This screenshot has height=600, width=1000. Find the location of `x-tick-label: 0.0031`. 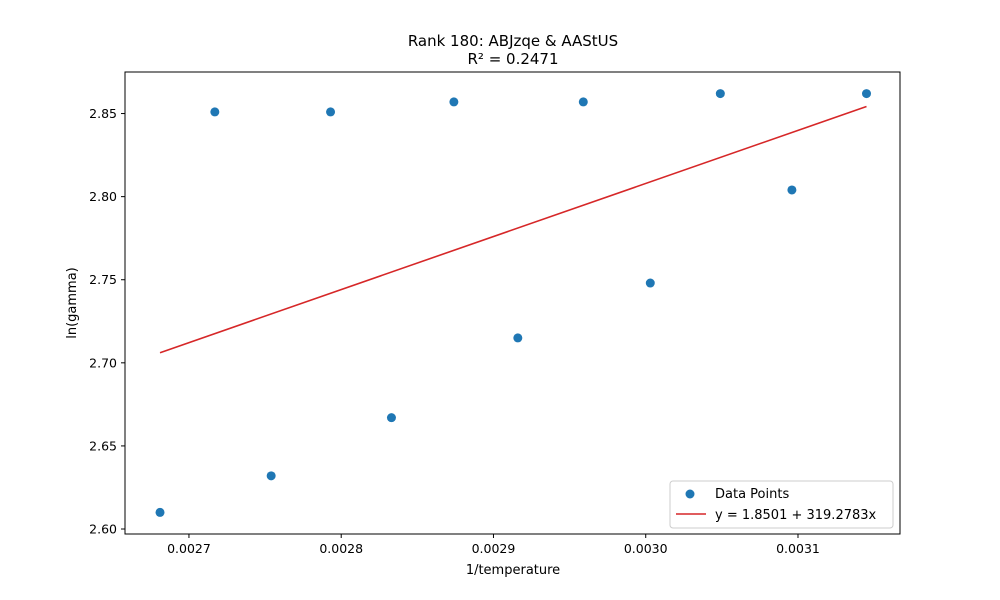

x-tick-label: 0.0031 is located at coordinates (798, 548).